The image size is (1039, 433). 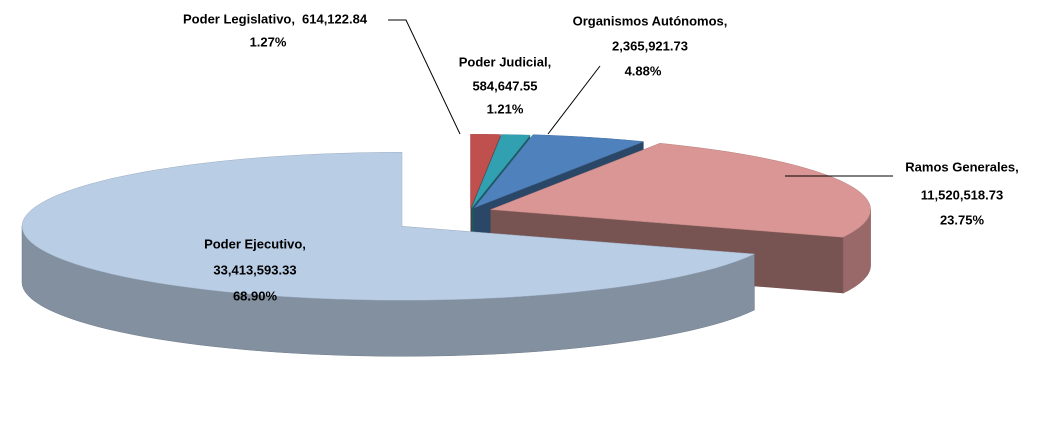 I want to click on slice-percent: 23.75%, so click(x=962, y=219).